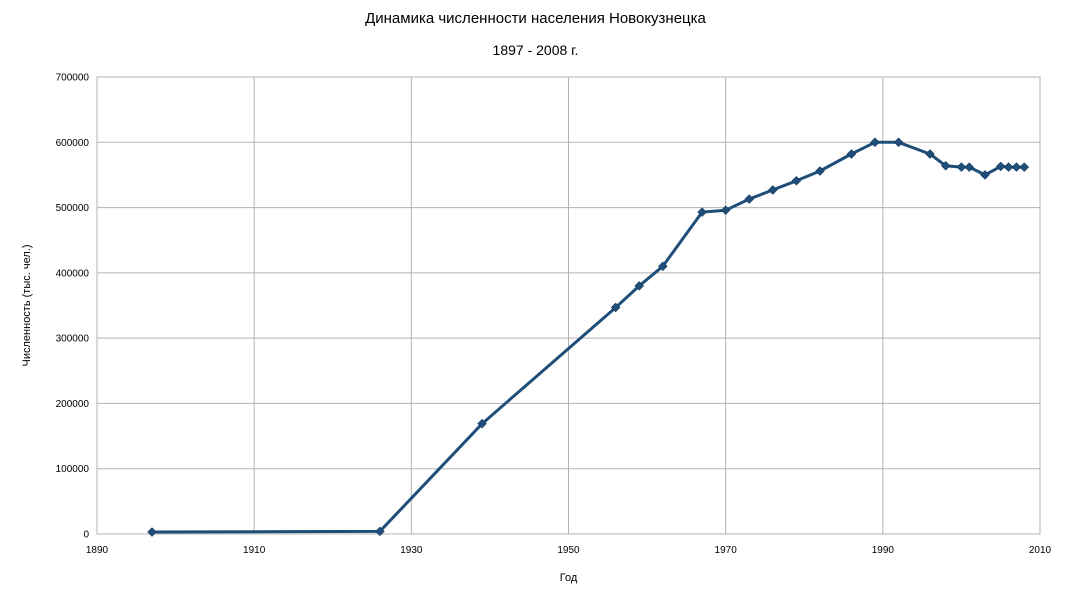  Describe the element at coordinates (411, 550) in the screenshot. I see `x-tick-label: 1930` at that location.